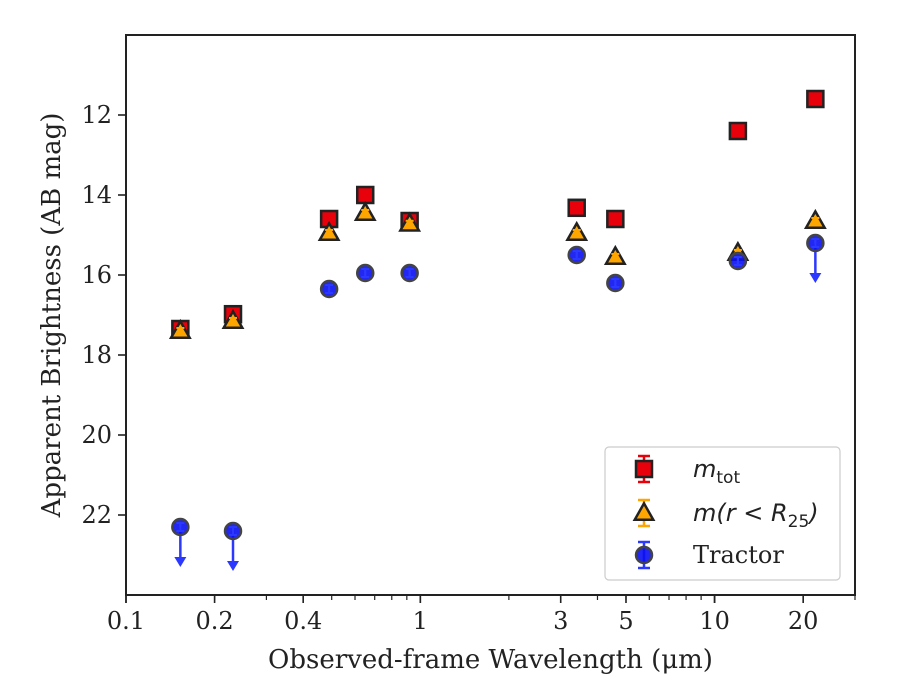  Describe the element at coordinates (490, 660) in the screenshot. I see `x-axis-label: Observed-frame Wavelength (μm)` at that location.